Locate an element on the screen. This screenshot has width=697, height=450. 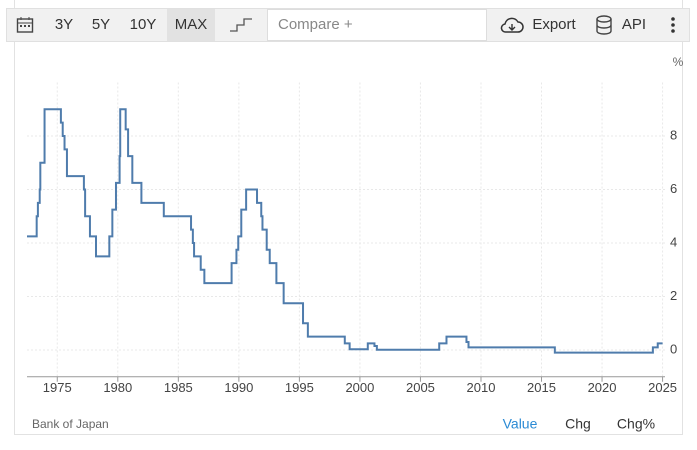
x-tick-label: 1980 is located at coordinates (117, 387).